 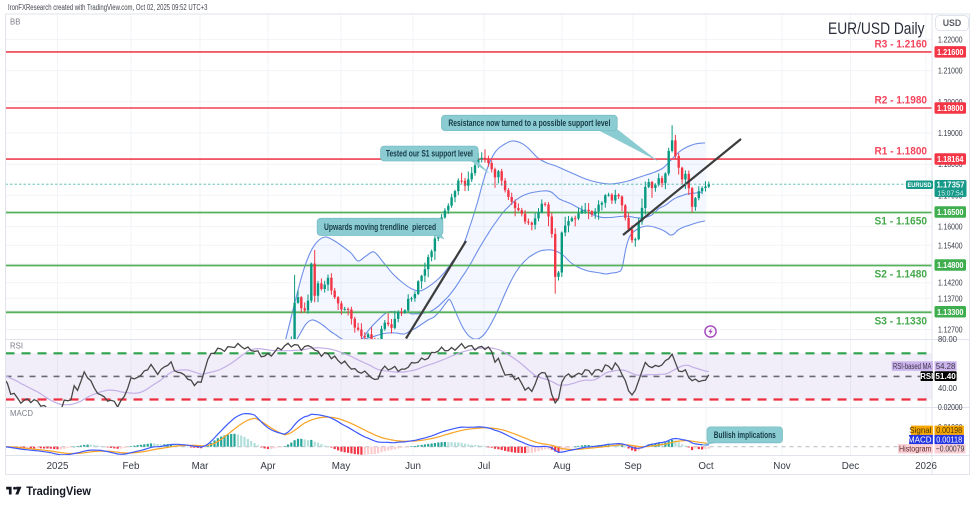 What do you see at coordinates (58, 491) in the screenshot?
I see `svg-text: TradingView` at bounding box center [58, 491].